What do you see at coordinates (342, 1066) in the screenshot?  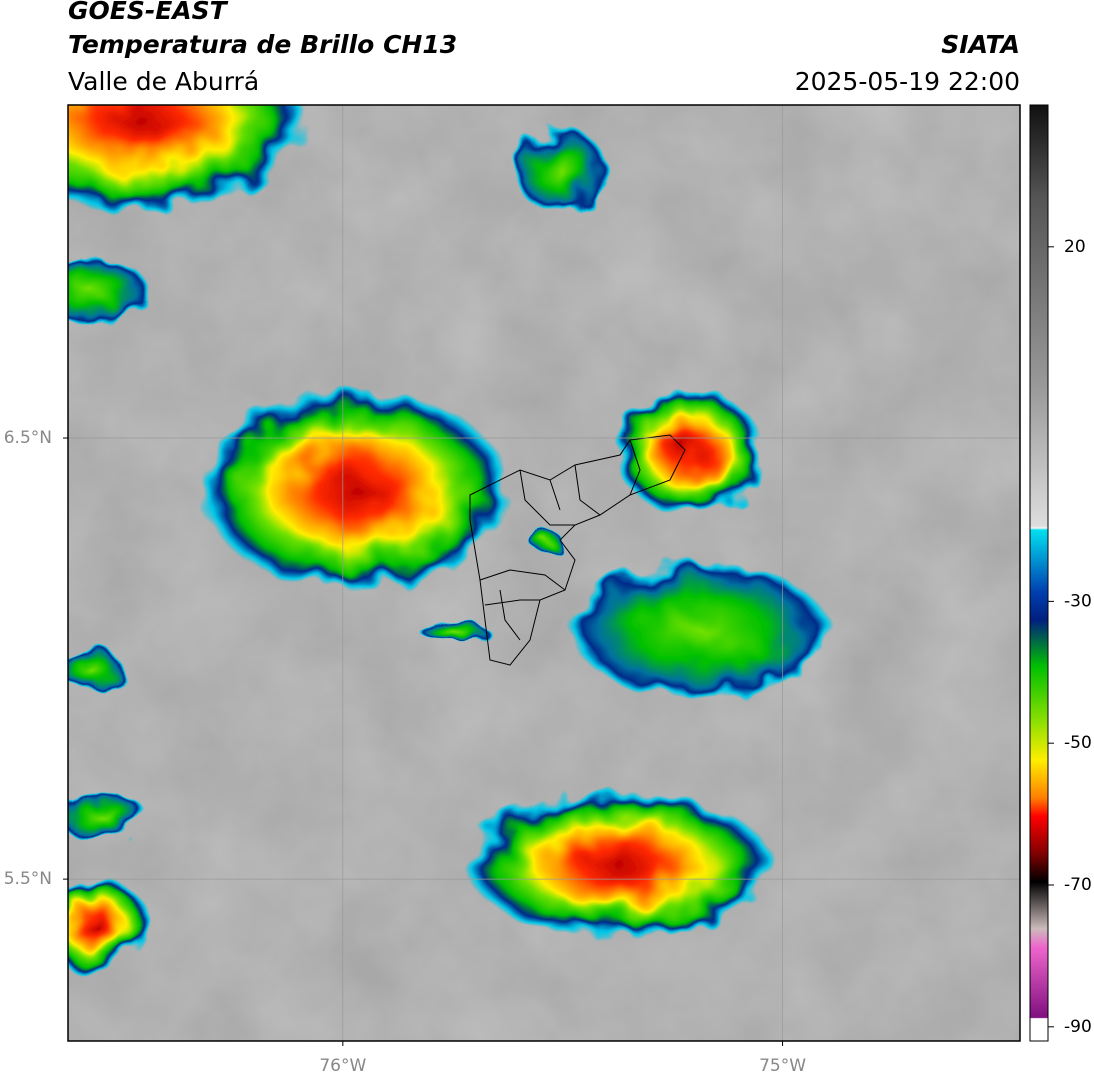 I see `x-tick-label: 76°W` at bounding box center [342, 1066].